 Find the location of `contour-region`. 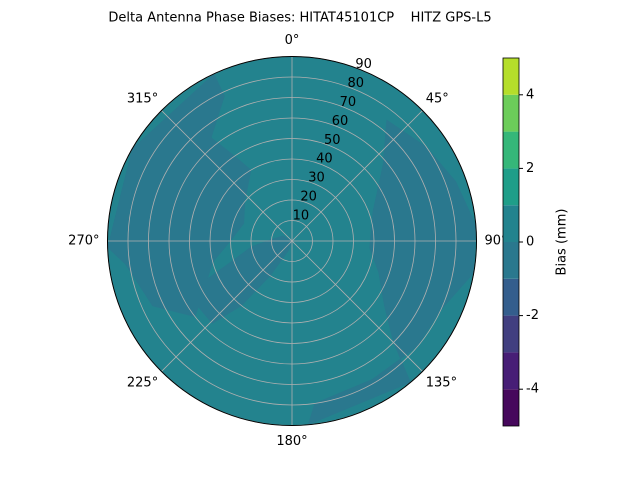

contour-region is located at coordinates (179, 195).